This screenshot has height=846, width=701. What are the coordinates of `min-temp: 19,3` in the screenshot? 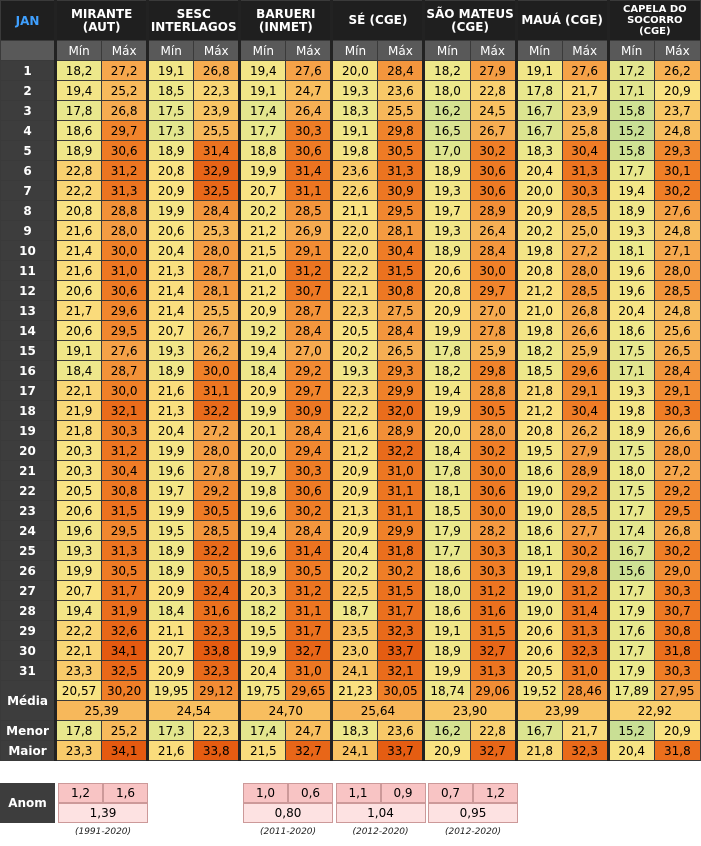 It's located at (630, 390).